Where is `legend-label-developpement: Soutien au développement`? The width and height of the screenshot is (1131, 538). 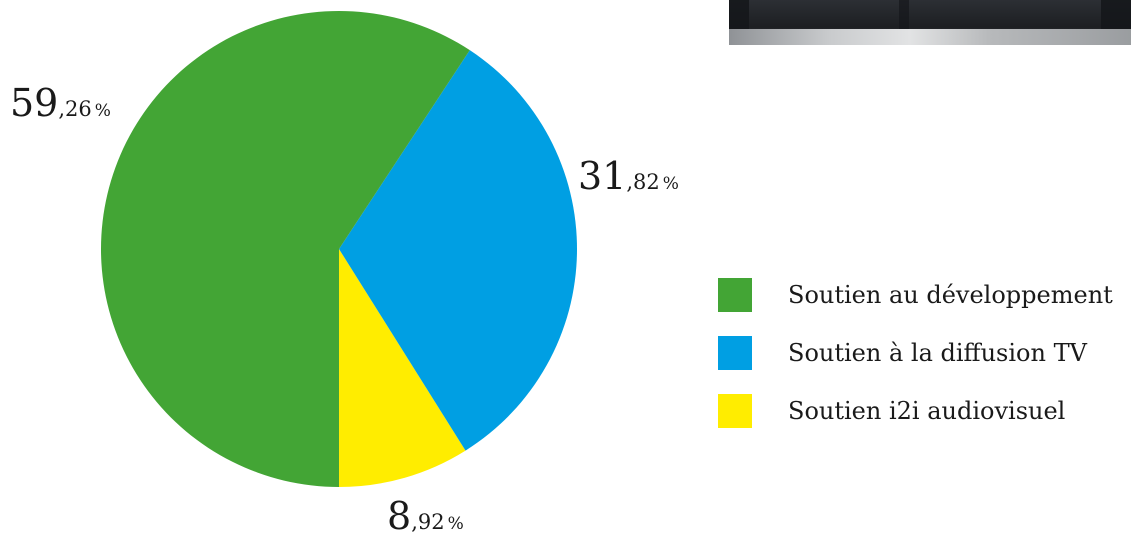
legend-label-developpement: Soutien au développement is located at coordinates (950, 295).